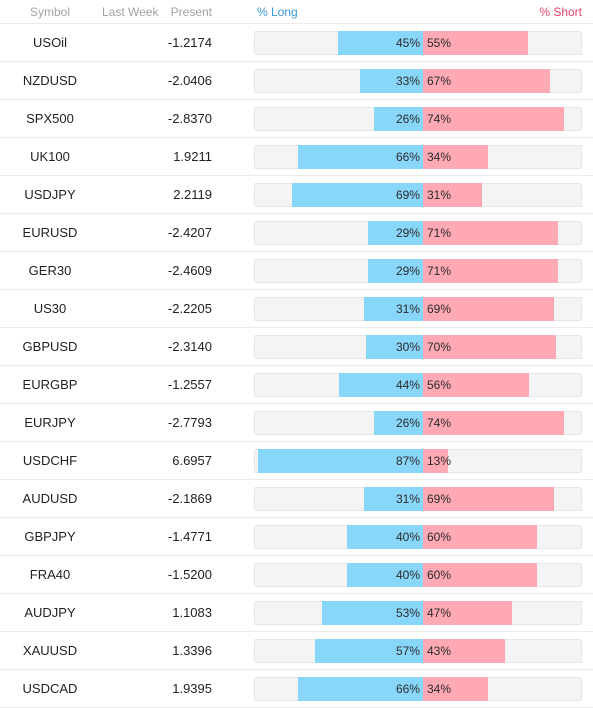 This screenshot has width=593, height=708. Describe the element at coordinates (189, 384) in the screenshot. I see `present-cell: -1.2557` at that location.